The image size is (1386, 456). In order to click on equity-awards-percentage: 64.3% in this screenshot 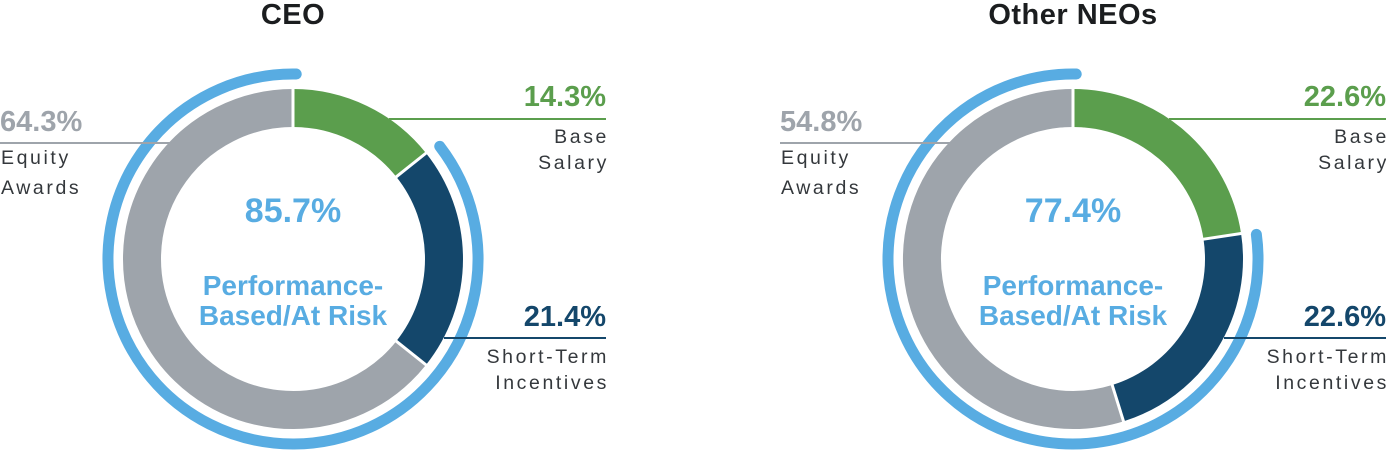, I will do `click(41, 122)`.